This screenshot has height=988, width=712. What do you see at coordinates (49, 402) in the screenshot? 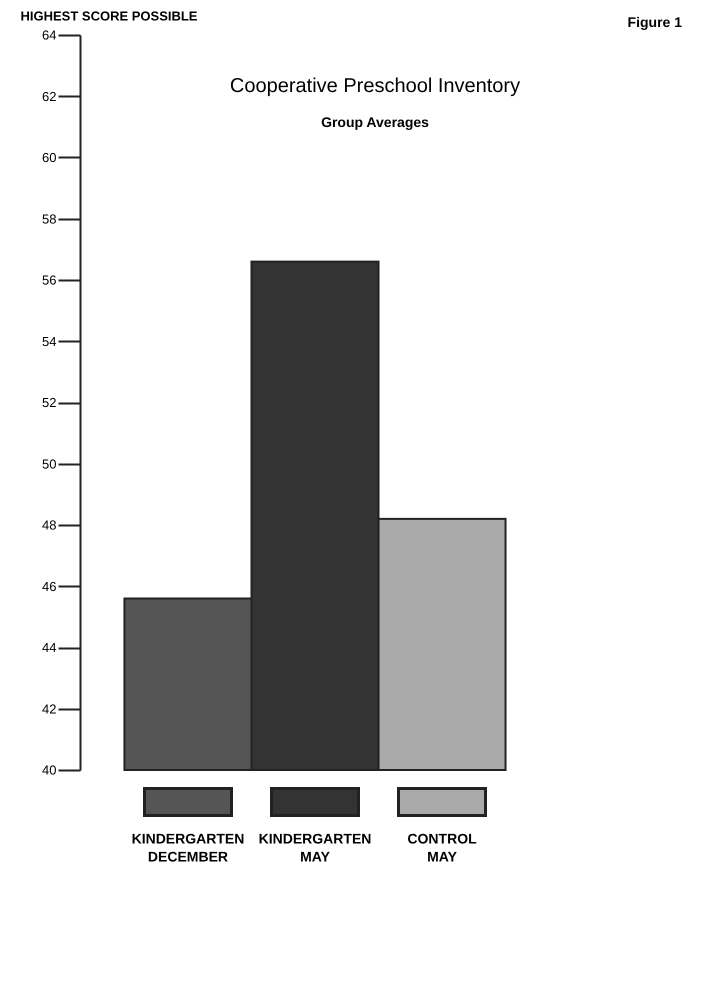
I see `y-tick-label: 52` at bounding box center [49, 402].